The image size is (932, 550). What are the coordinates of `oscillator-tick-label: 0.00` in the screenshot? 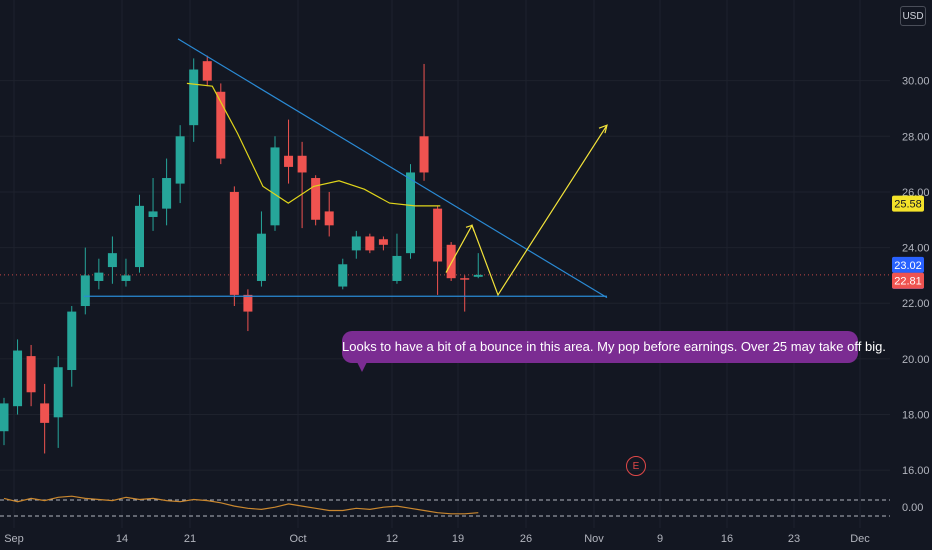 It's located at (912, 508).